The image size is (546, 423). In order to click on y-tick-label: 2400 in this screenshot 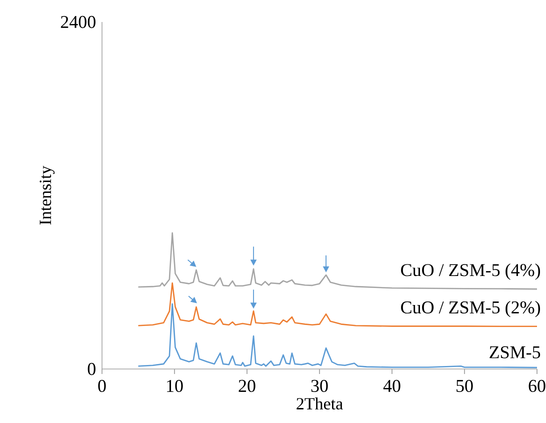, I will do `click(78, 22)`.